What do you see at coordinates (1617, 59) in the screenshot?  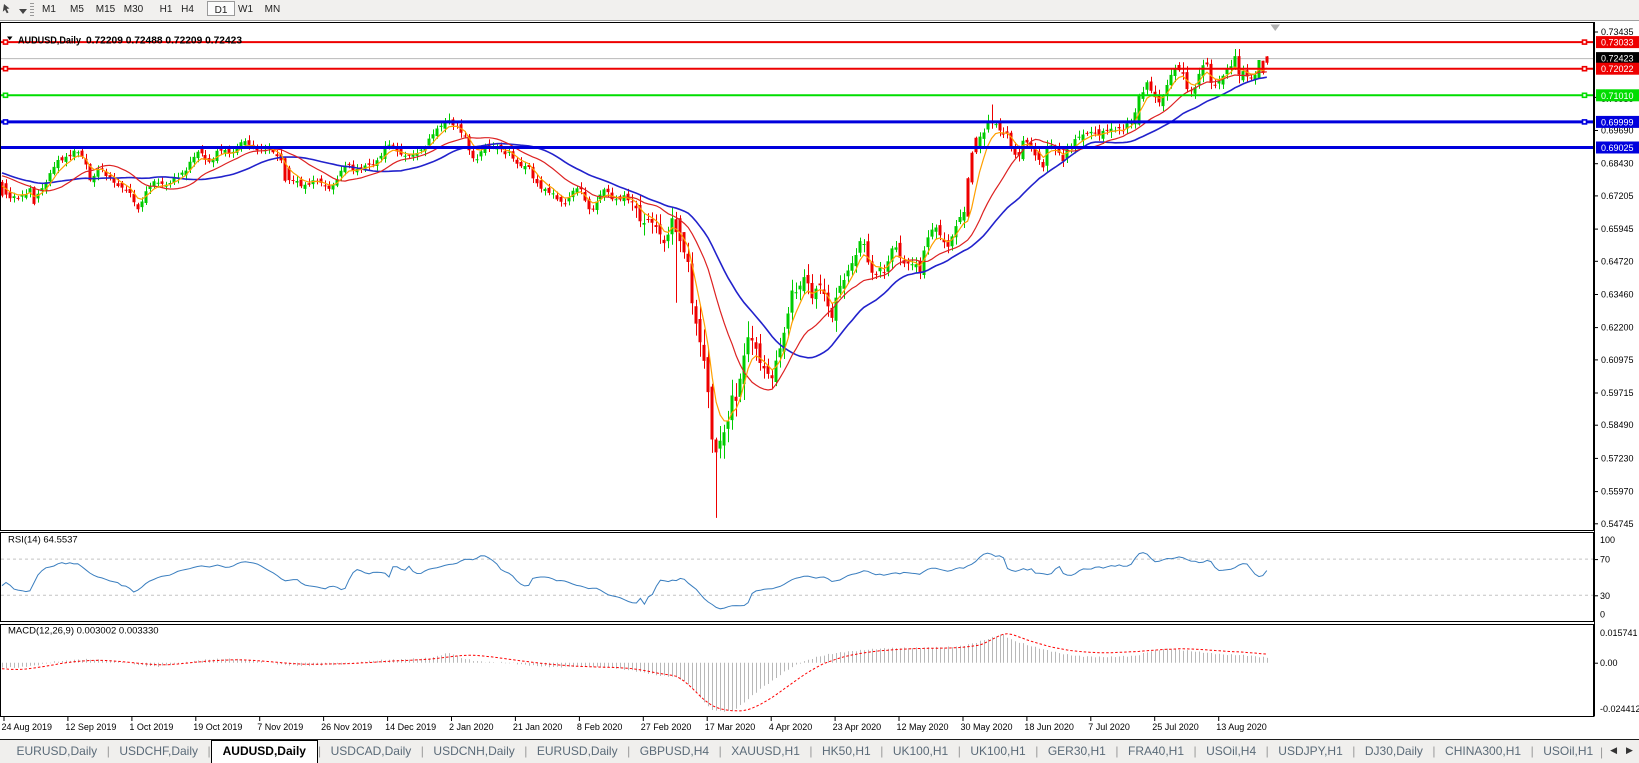 I see `svg-text: 0.72423` at bounding box center [1617, 59].